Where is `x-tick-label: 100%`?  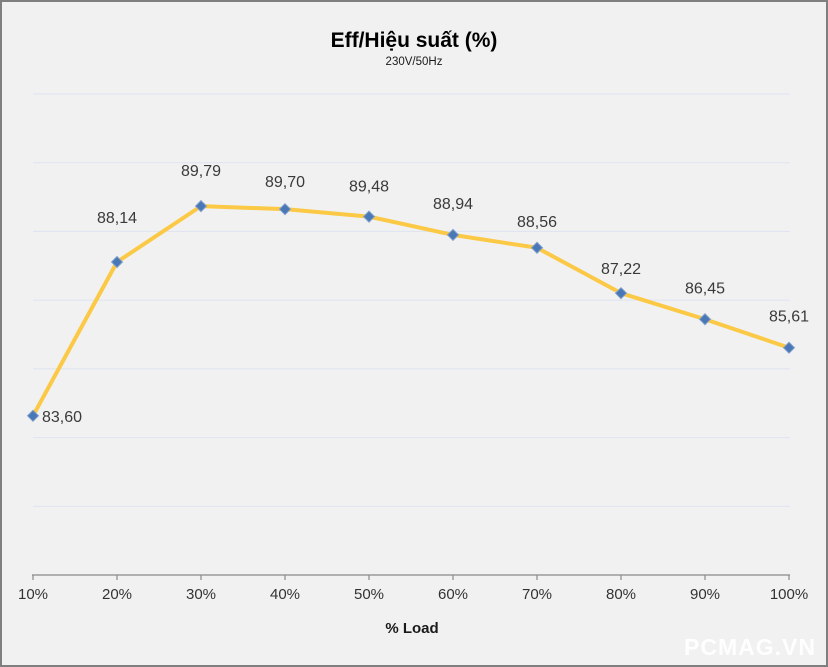 x-tick-label: 100% is located at coordinates (789, 594).